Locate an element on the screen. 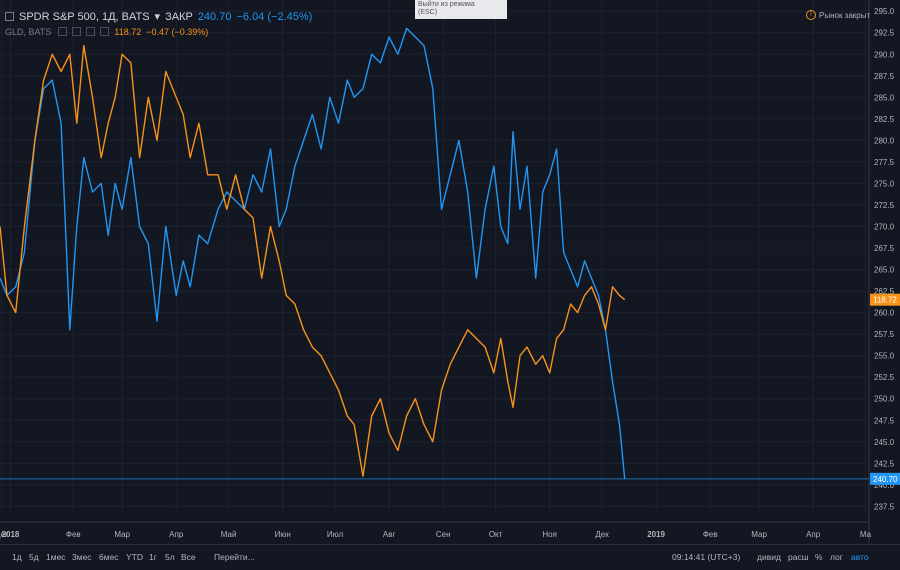 The image size is (900, 570). option-extended: расш is located at coordinates (798, 557).